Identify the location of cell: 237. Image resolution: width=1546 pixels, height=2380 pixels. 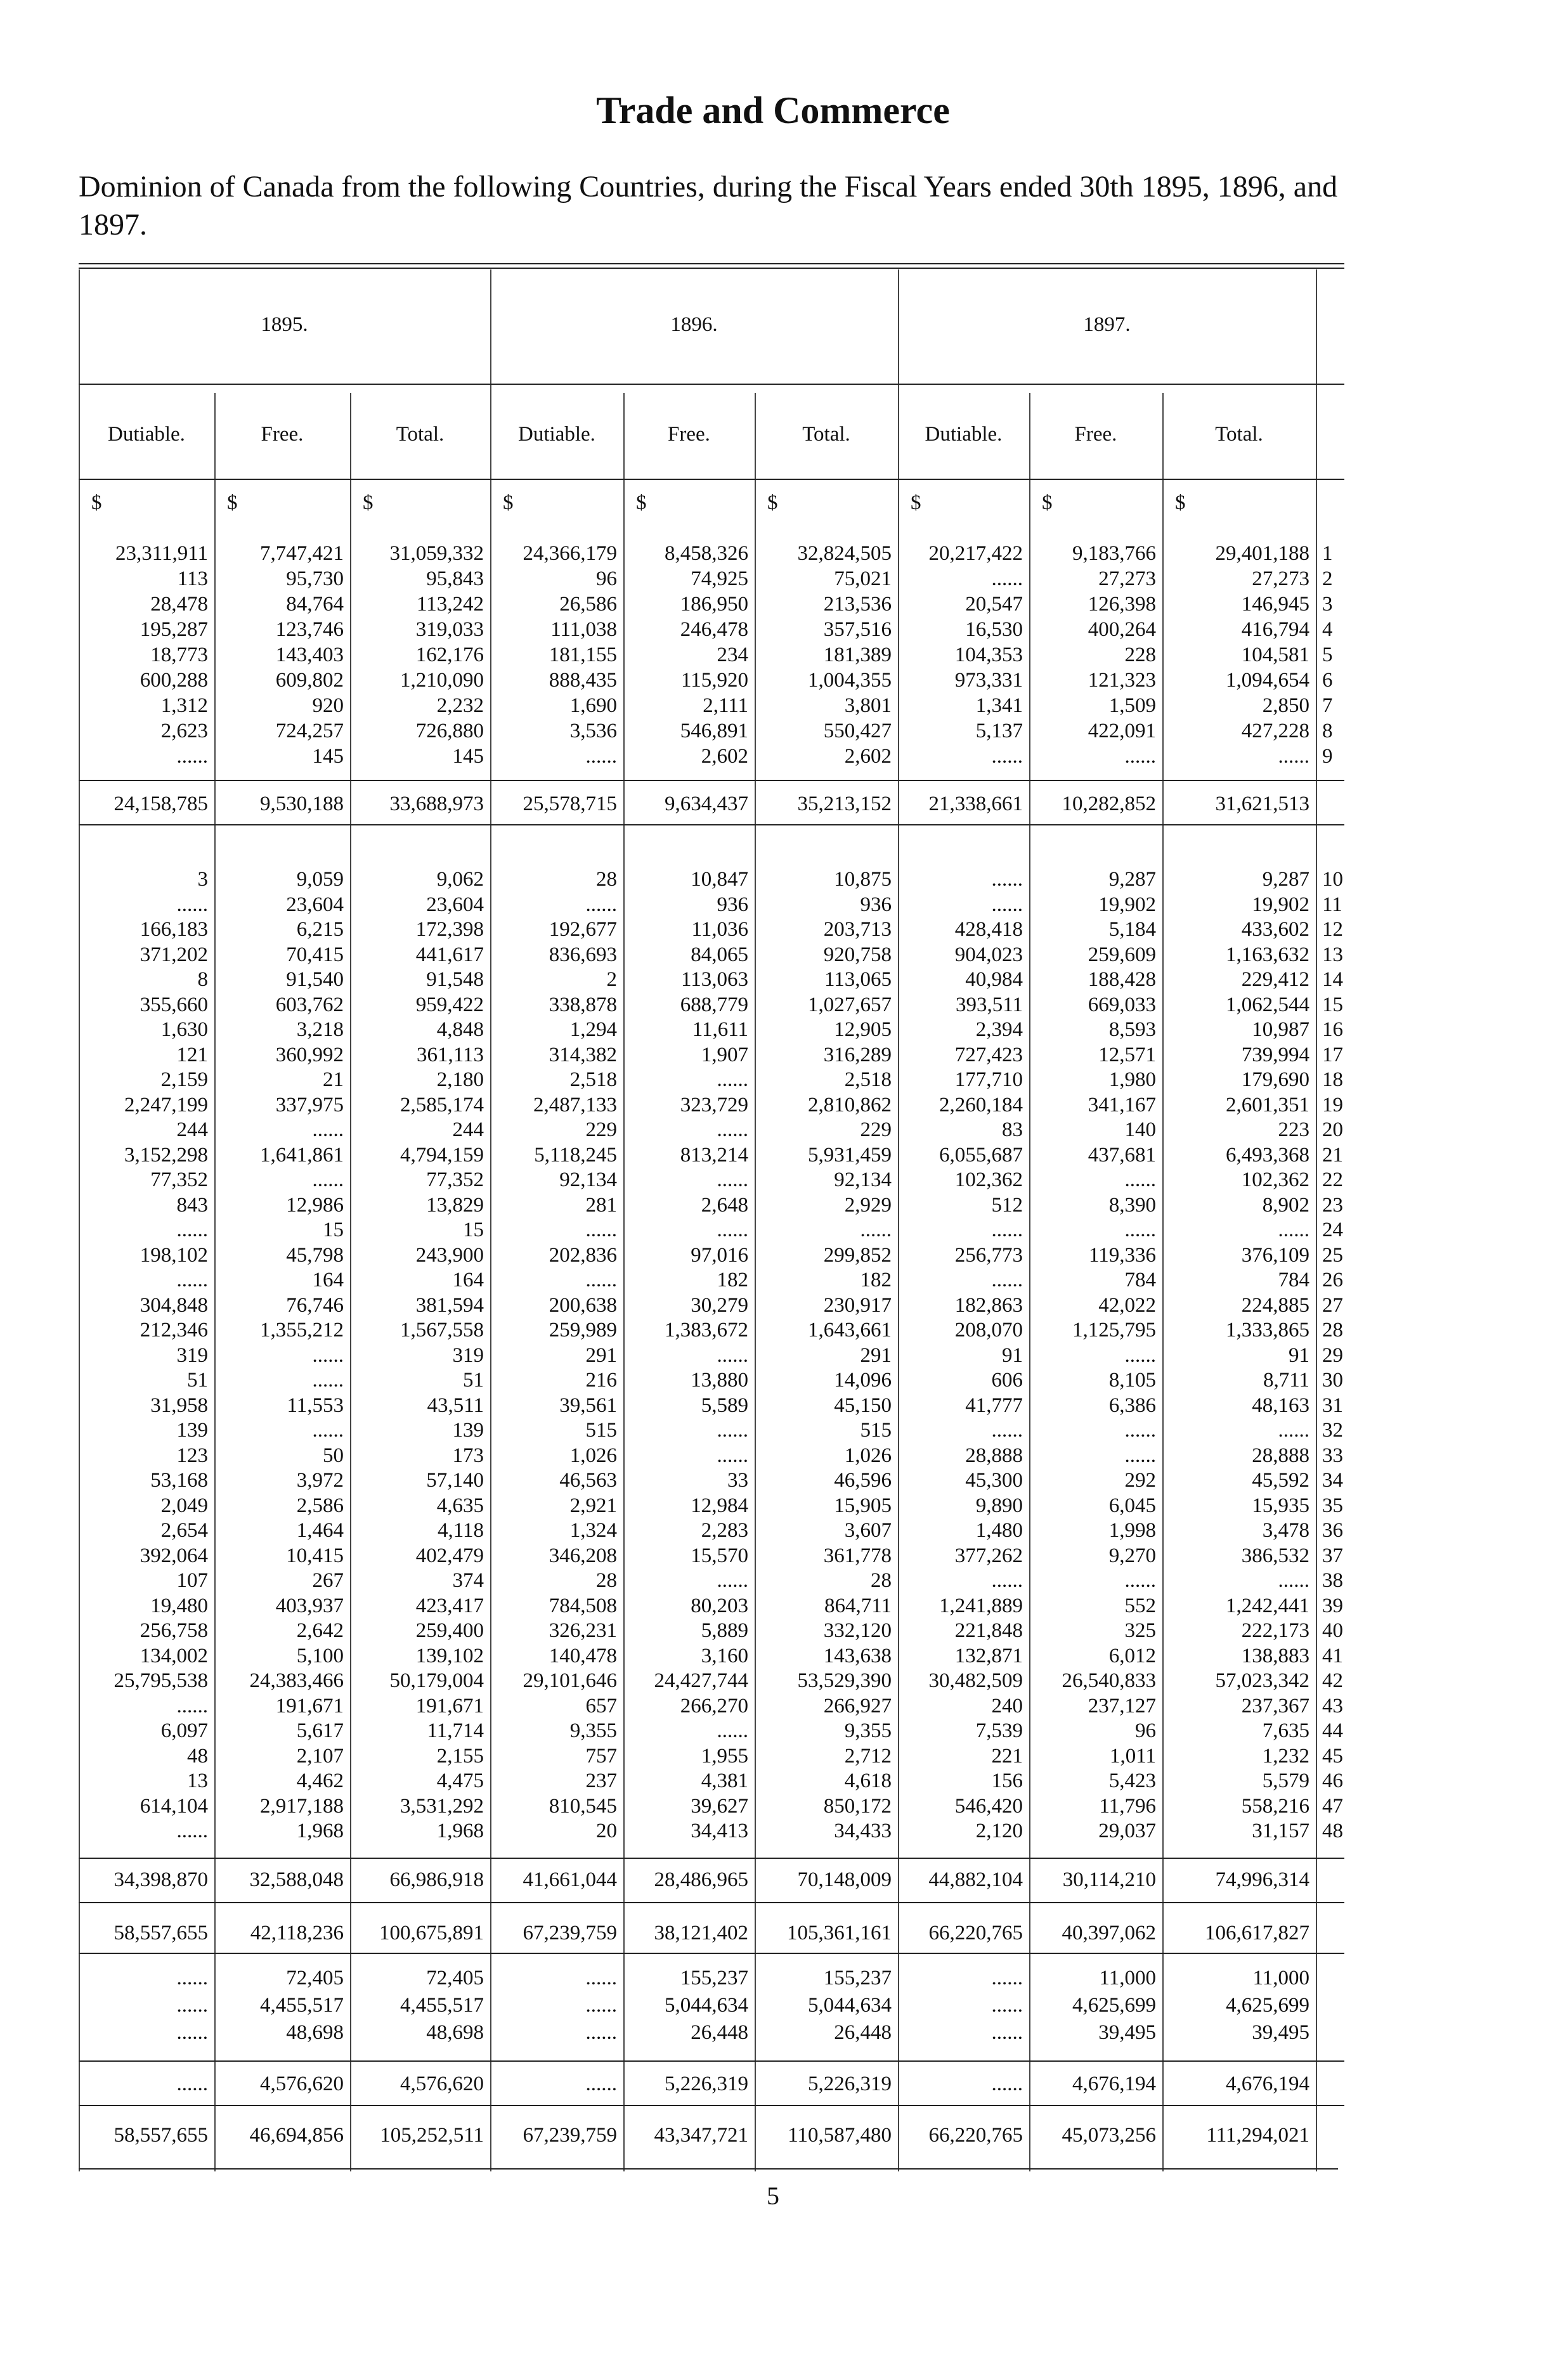
(601, 1780).